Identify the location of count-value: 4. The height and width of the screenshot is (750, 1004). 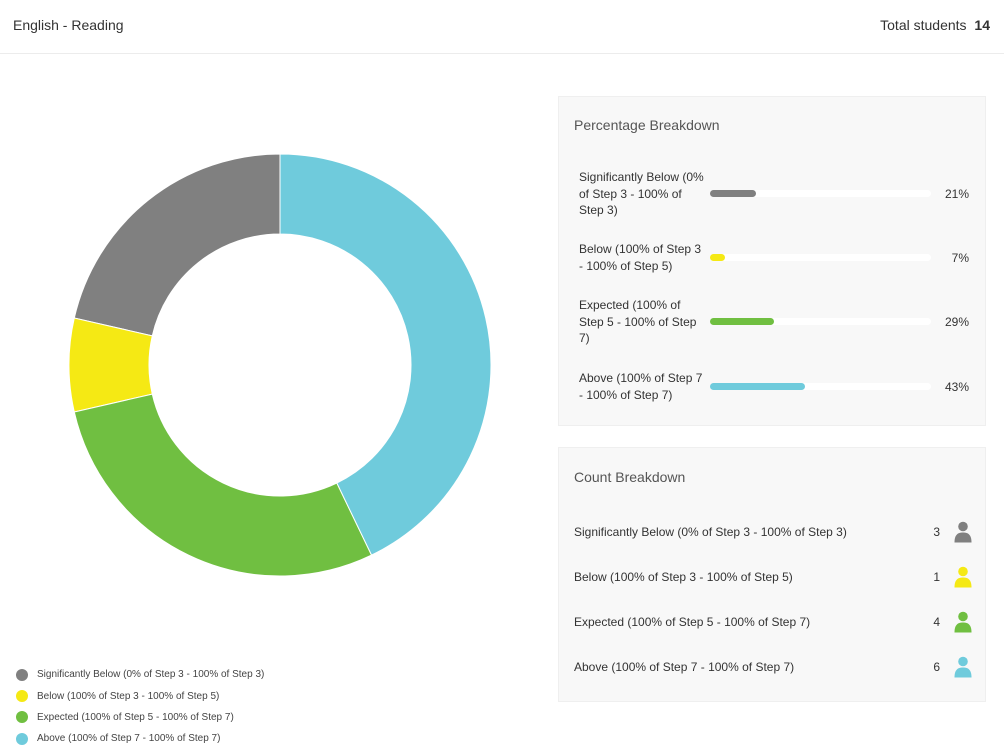
(936, 622).